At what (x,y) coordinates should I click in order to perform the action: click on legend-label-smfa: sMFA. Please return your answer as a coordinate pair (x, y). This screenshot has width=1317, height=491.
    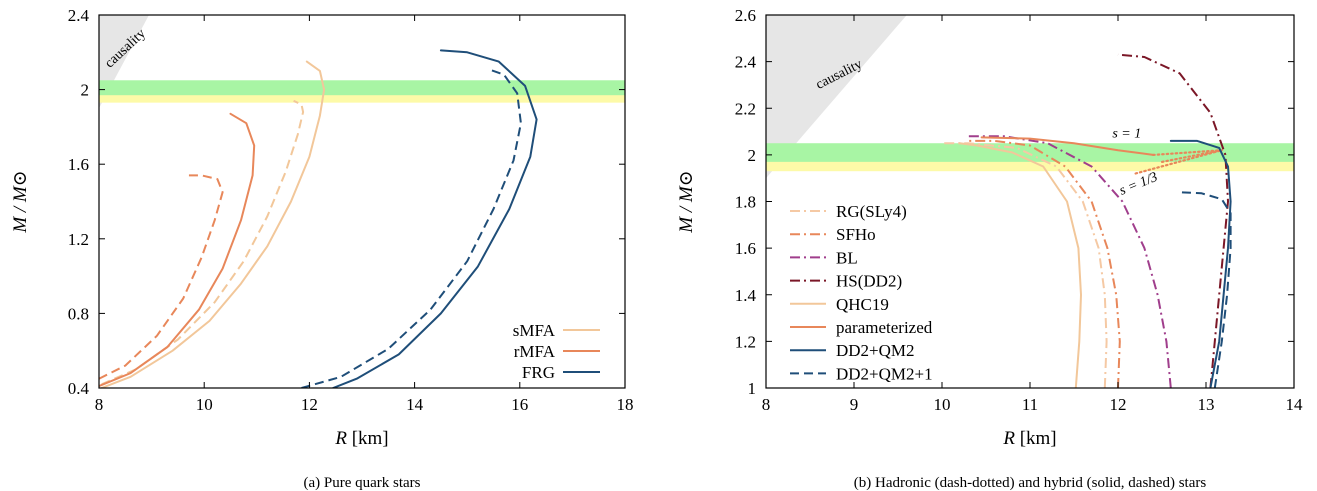
    Looking at the image, I should click on (534, 330).